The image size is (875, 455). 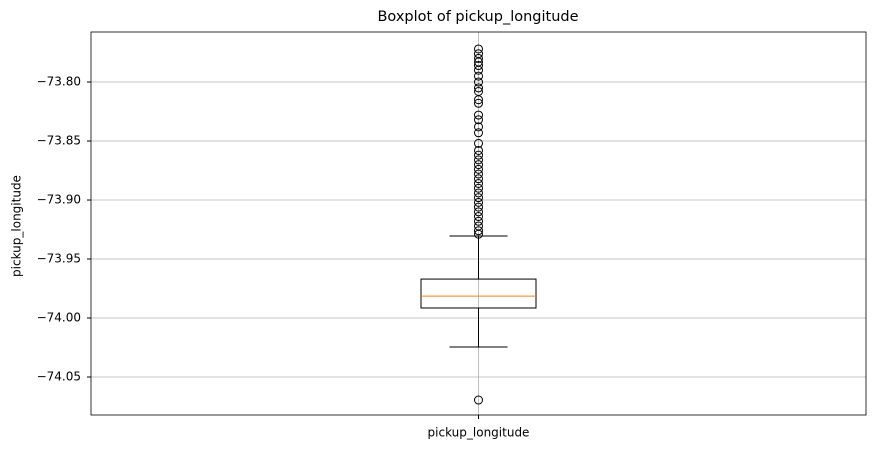 I want to click on y-axis-label: pickup_longitude, so click(x=17, y=226).